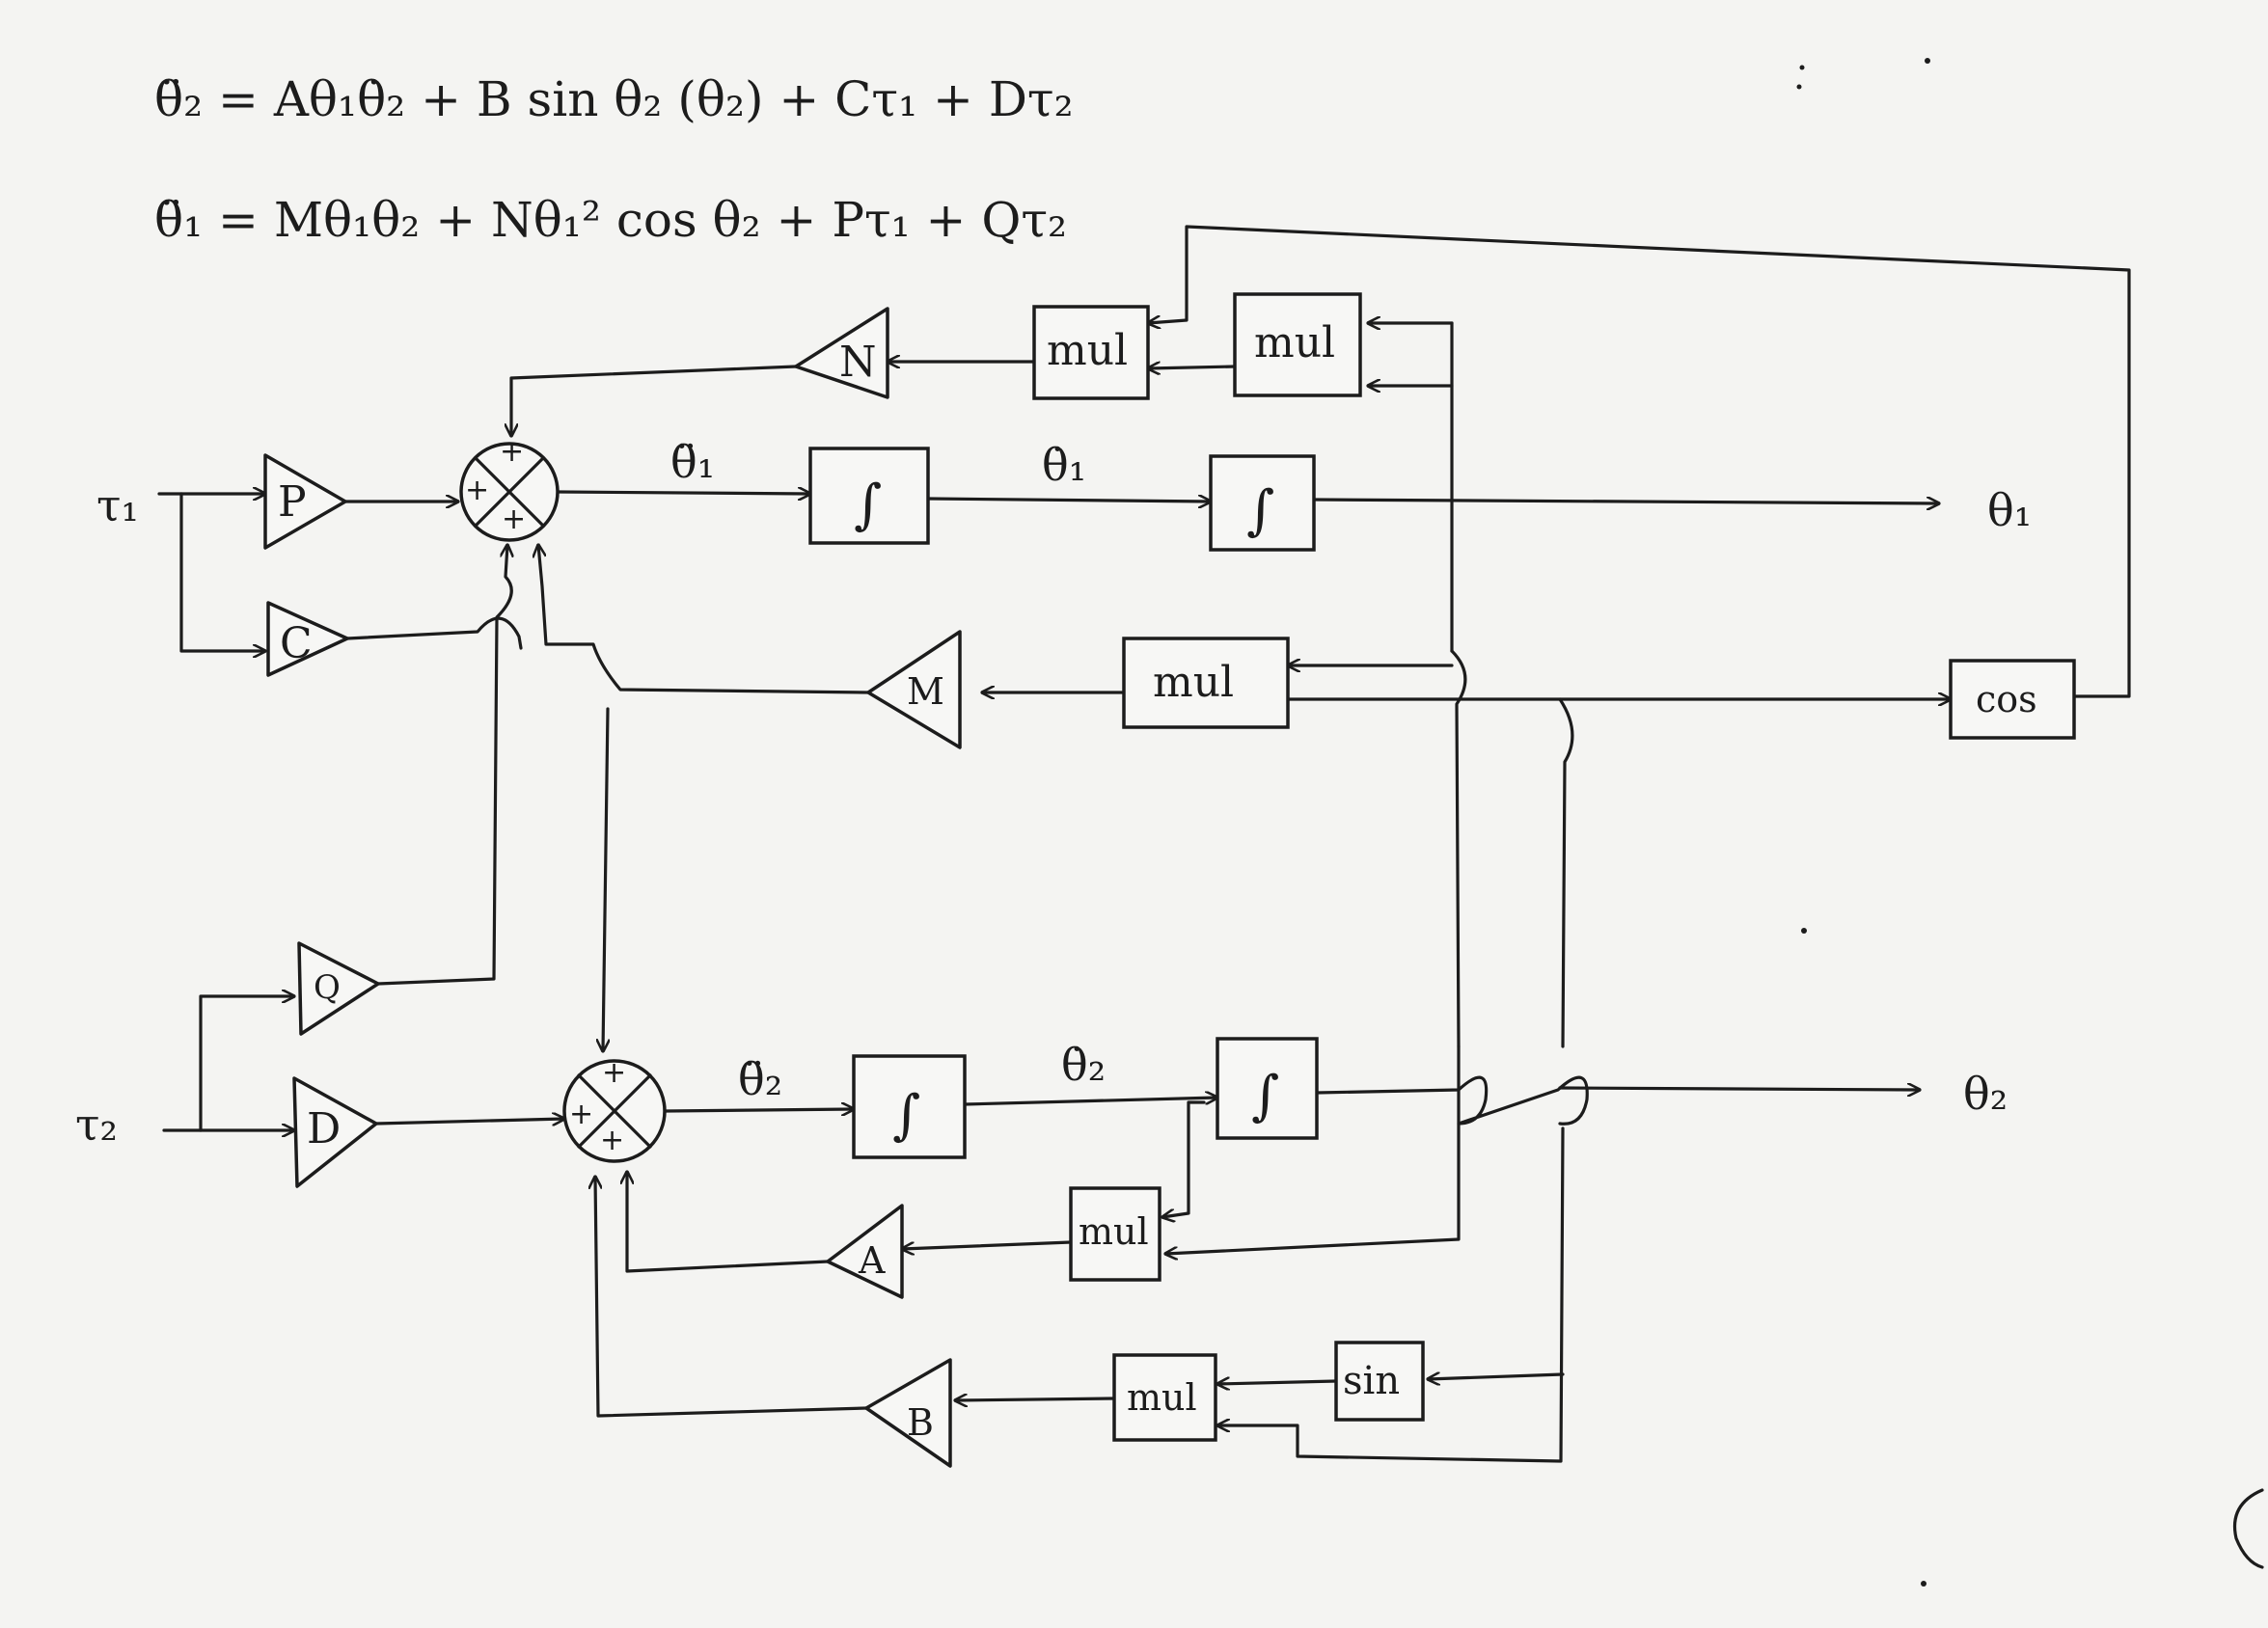  What do you see at coordinates (858, 362) in the screenshot?
I see `gain-N-label: N` at bounding box center [858, 362].